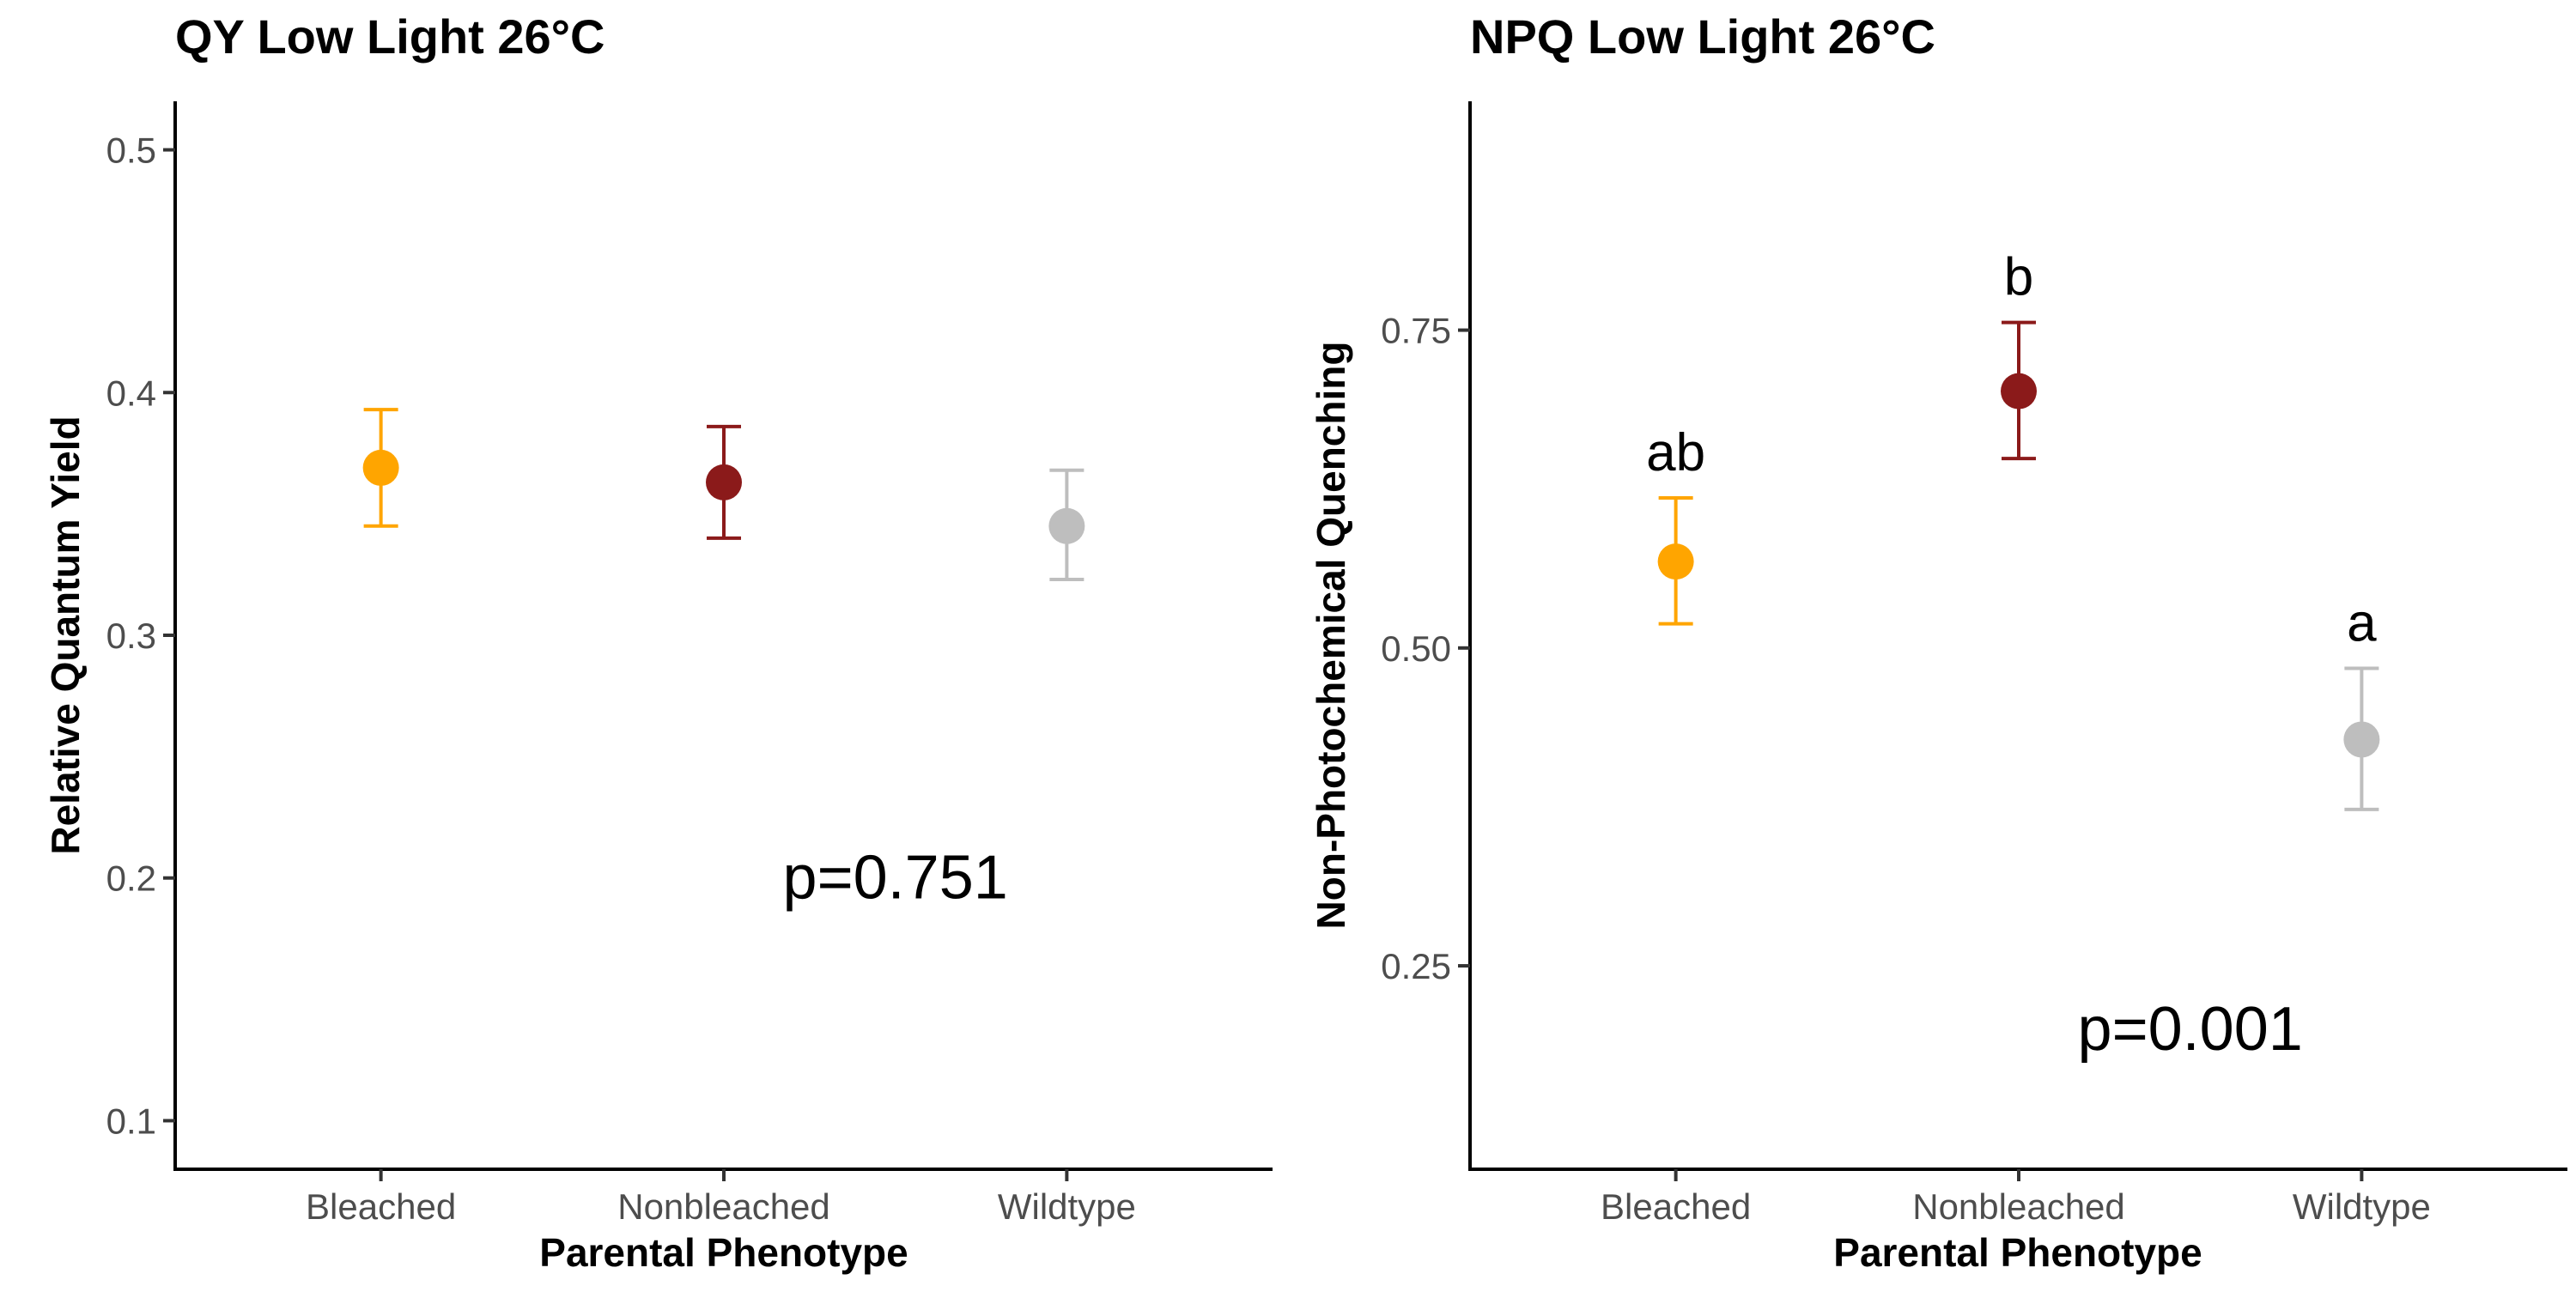  I want to click on qy-y-tick-label: 0.2, so click(131, 878).